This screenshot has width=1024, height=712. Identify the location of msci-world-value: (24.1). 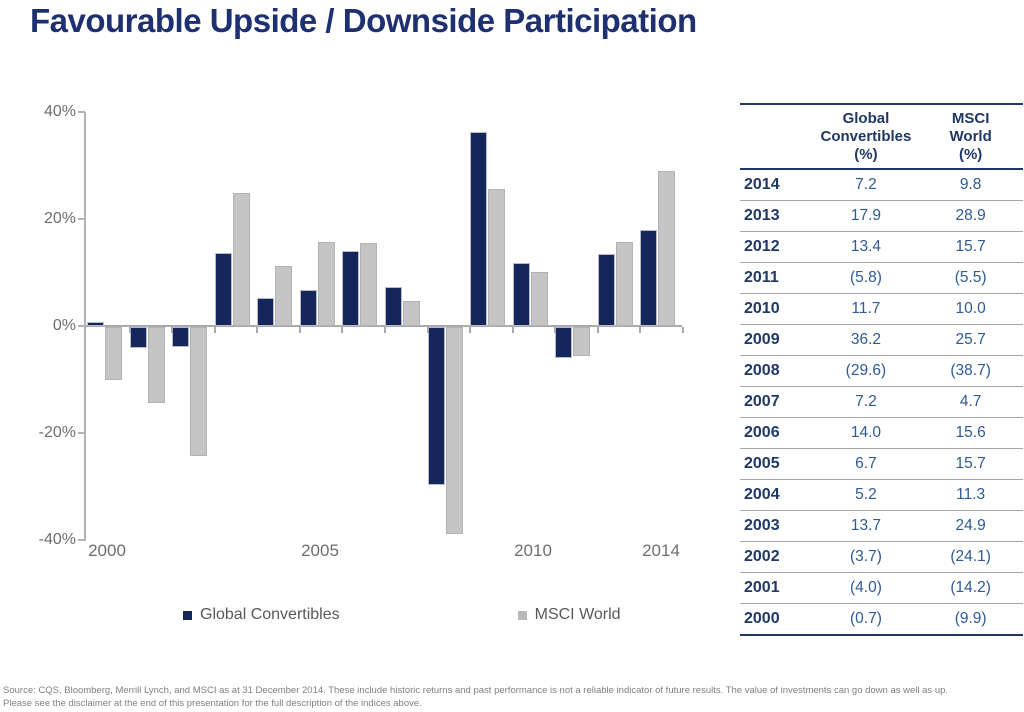
(970, 556).